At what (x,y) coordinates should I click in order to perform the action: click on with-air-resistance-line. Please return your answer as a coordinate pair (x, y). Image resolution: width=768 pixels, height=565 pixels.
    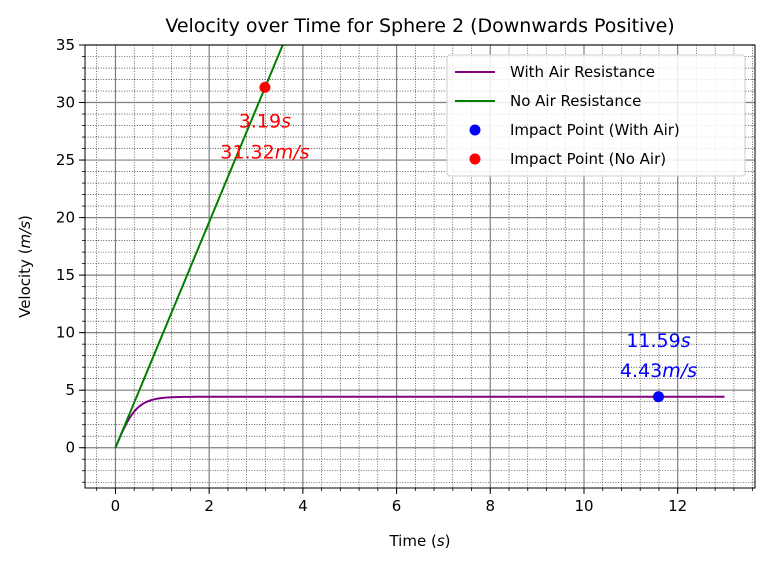
    Looking at the image, I should click on (419, 422).